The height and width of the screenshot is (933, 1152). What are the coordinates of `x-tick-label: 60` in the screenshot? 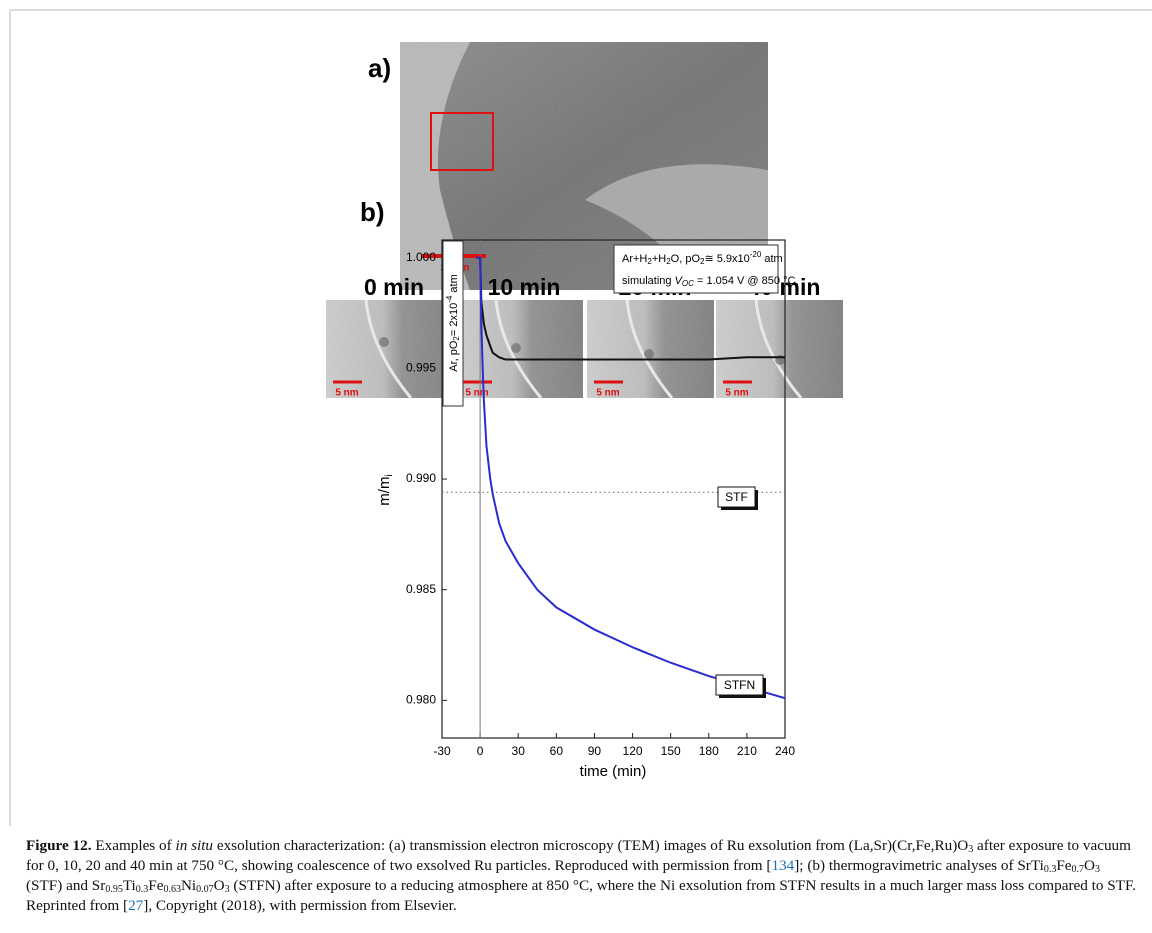 It's located at (557, 751).